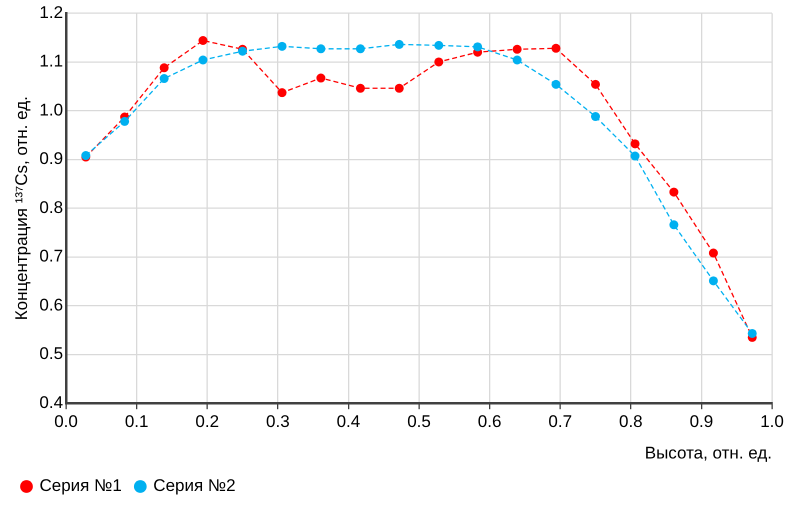 This screenshot has height=509, width=790. I want to click on x-tick-label: 1.0, so click(772, 422).